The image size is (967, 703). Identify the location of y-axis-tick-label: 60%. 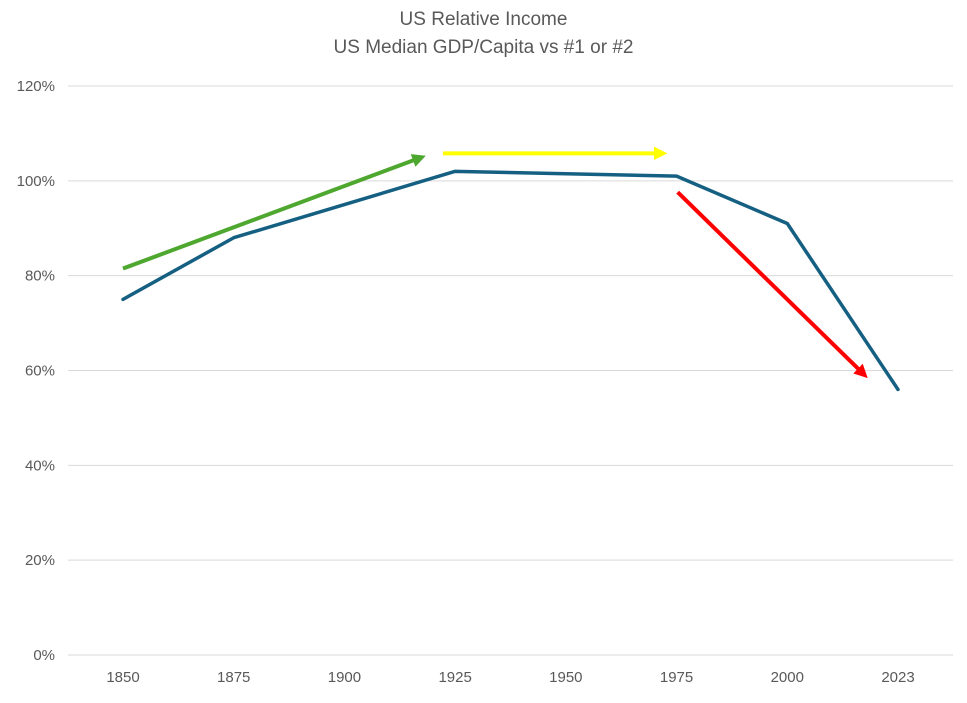
(40, 371).